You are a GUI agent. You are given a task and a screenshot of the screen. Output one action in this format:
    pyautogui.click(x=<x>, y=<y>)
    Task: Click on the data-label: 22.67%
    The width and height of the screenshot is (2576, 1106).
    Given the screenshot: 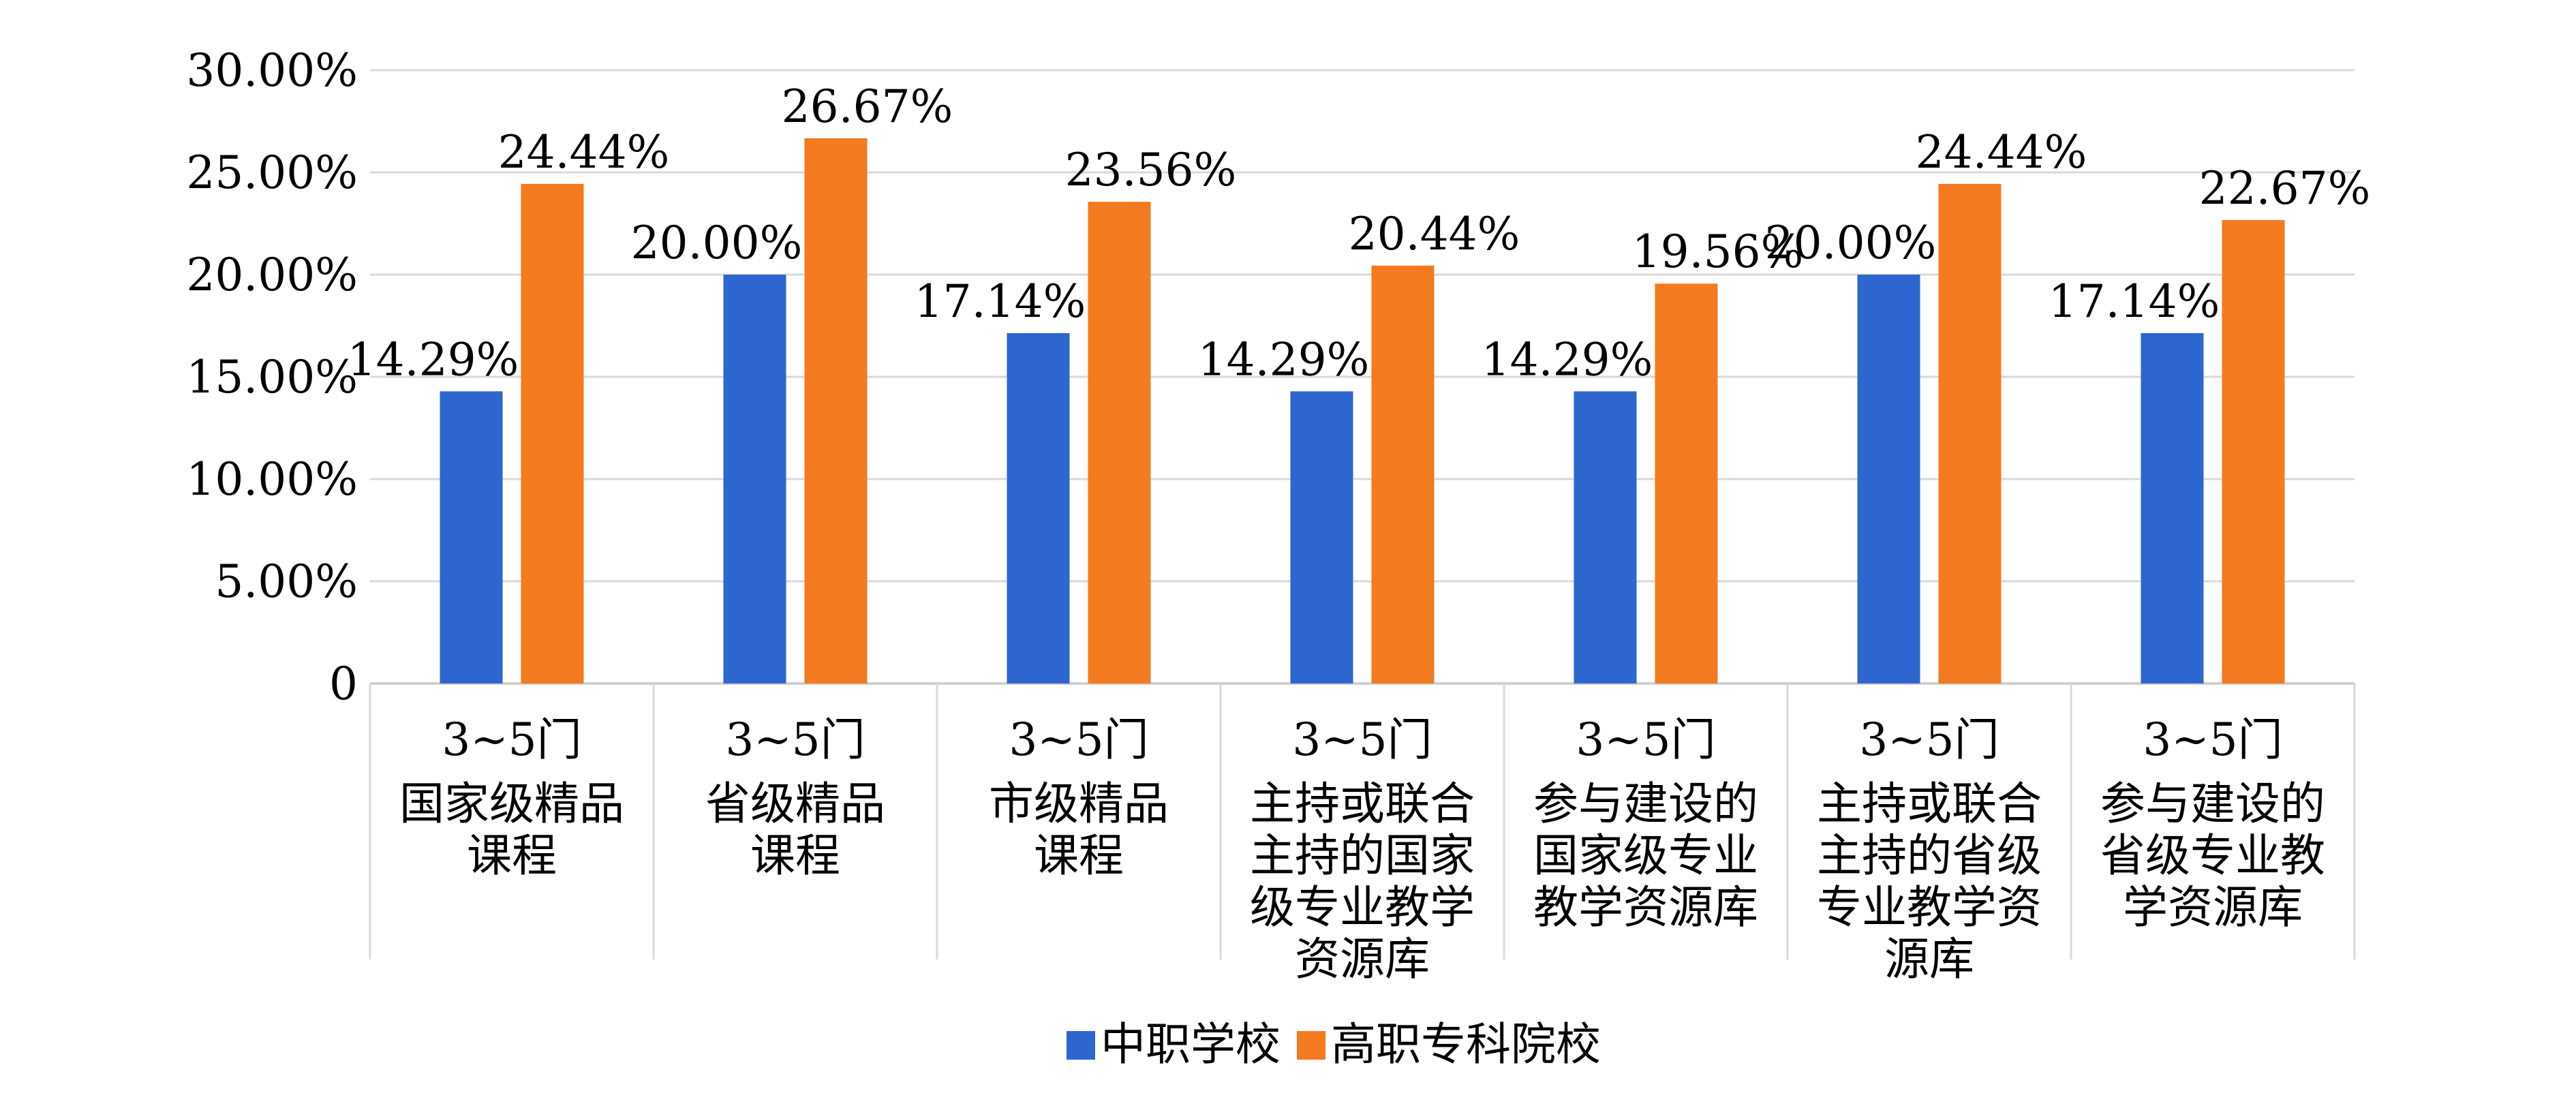 What is the action you would take?
    pyautogui.click(x=2285, y=188)
    